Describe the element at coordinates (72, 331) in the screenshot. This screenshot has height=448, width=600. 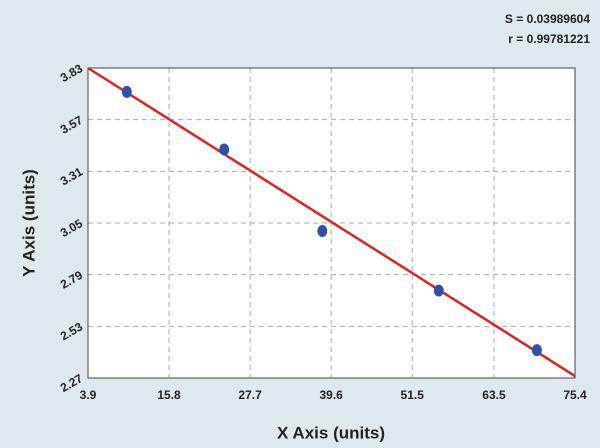
I see `y-tick-label: 2.53` at that location.